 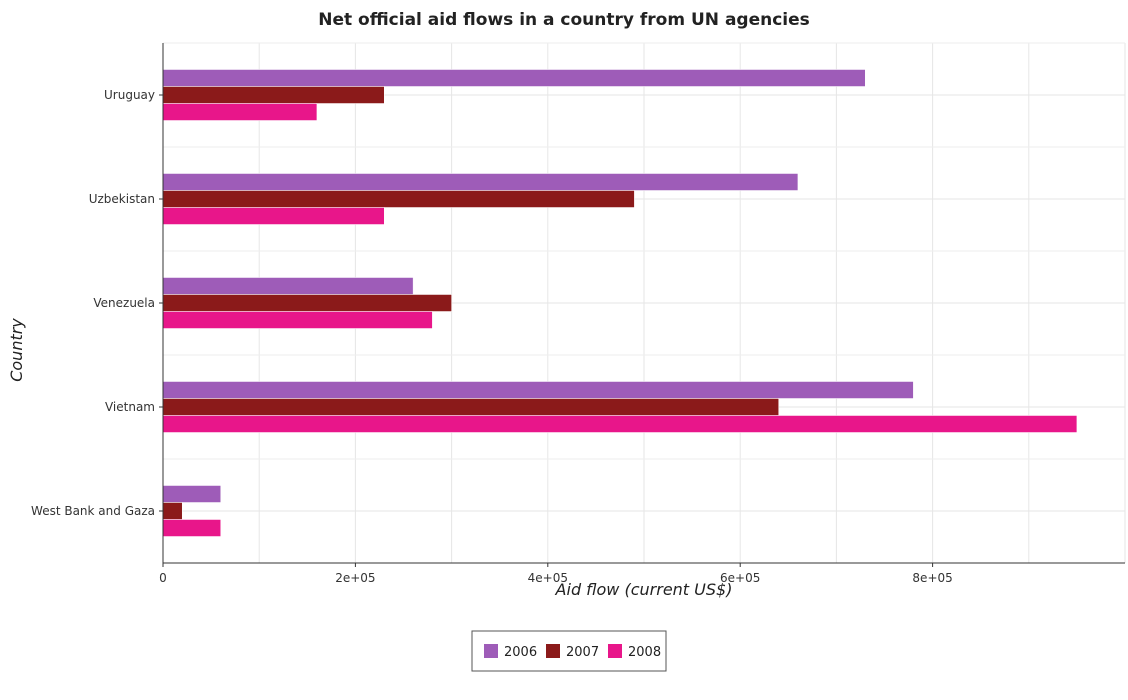 I want to click on legend-swatch-2007, so click(x=553, y=651).